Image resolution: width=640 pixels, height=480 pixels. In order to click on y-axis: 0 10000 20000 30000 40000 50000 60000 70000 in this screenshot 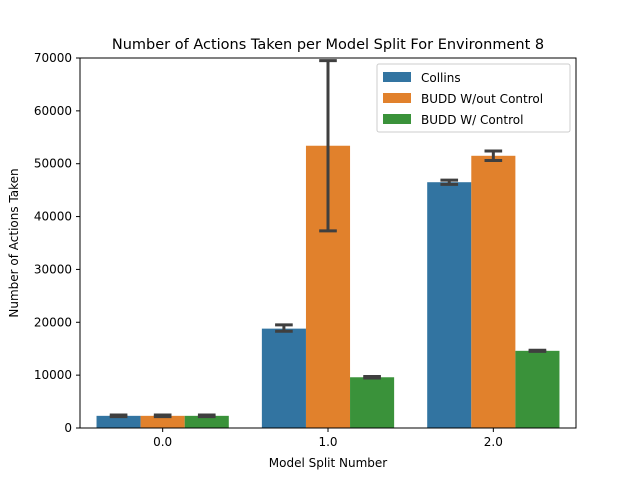, I will do `click(57, 243)`.